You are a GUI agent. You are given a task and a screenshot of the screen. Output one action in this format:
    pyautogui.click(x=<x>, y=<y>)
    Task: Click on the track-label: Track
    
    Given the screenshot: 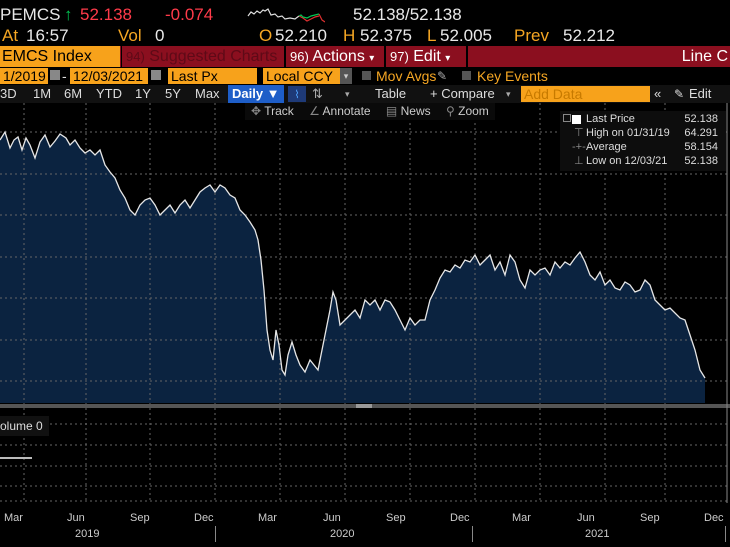 What is the action you would take?
    pyautogui.click(x=279, y=111)
    